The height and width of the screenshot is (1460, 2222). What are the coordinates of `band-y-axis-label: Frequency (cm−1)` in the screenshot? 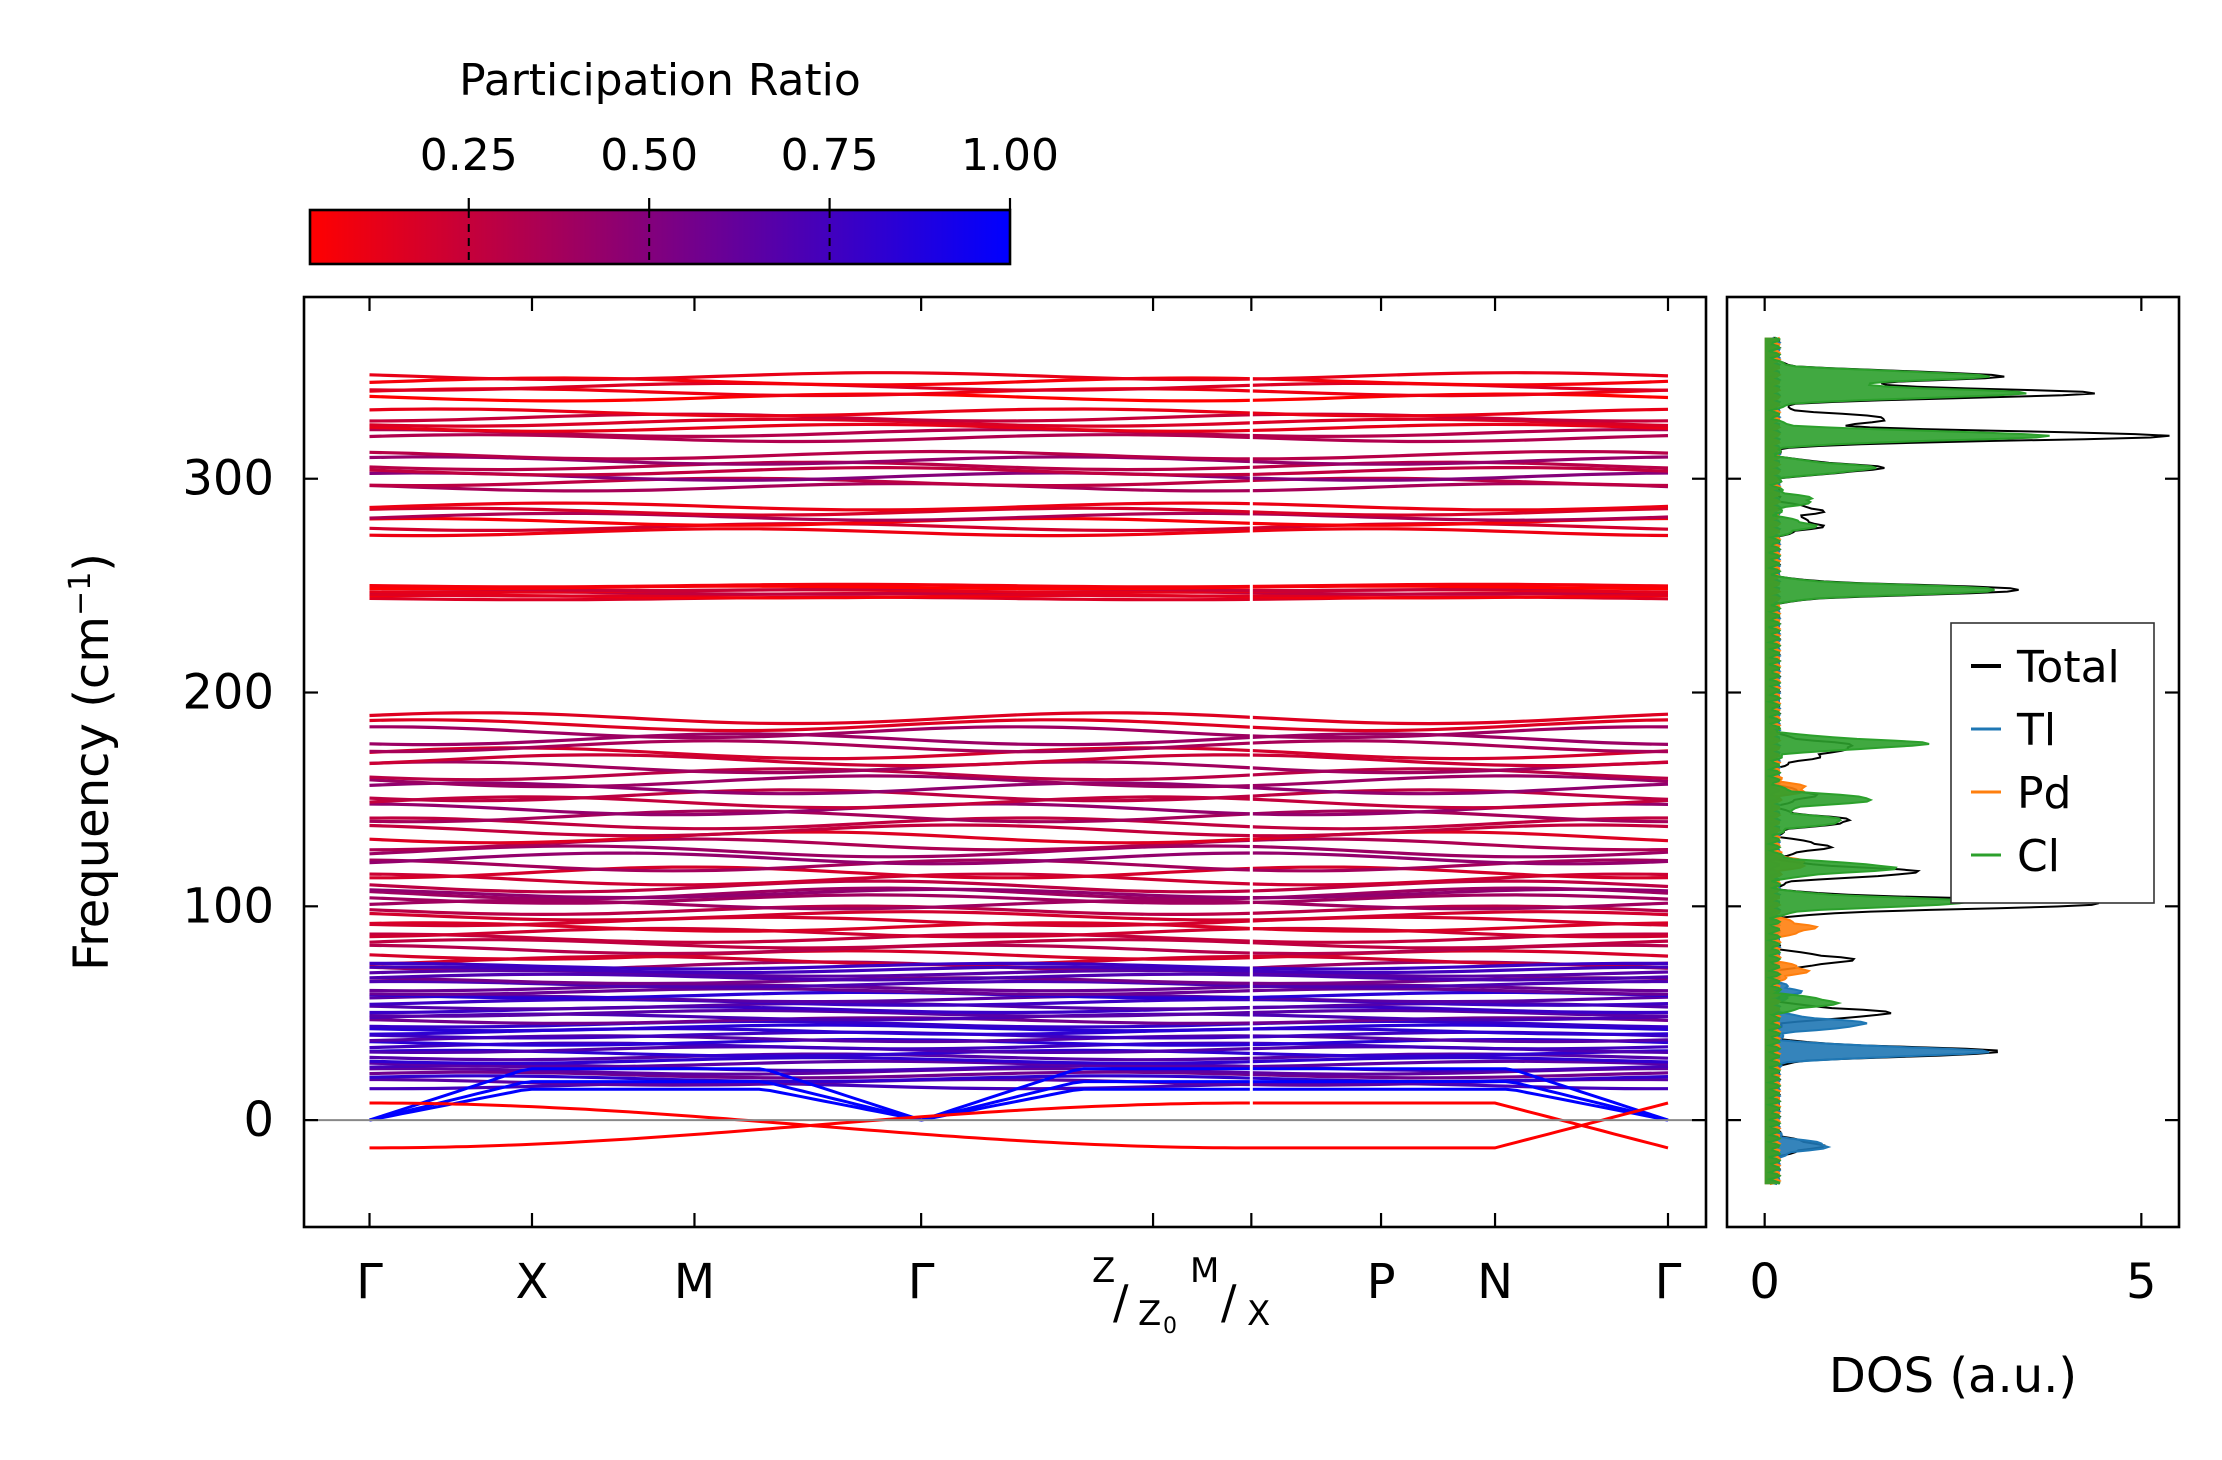 It's located at (91, 762).